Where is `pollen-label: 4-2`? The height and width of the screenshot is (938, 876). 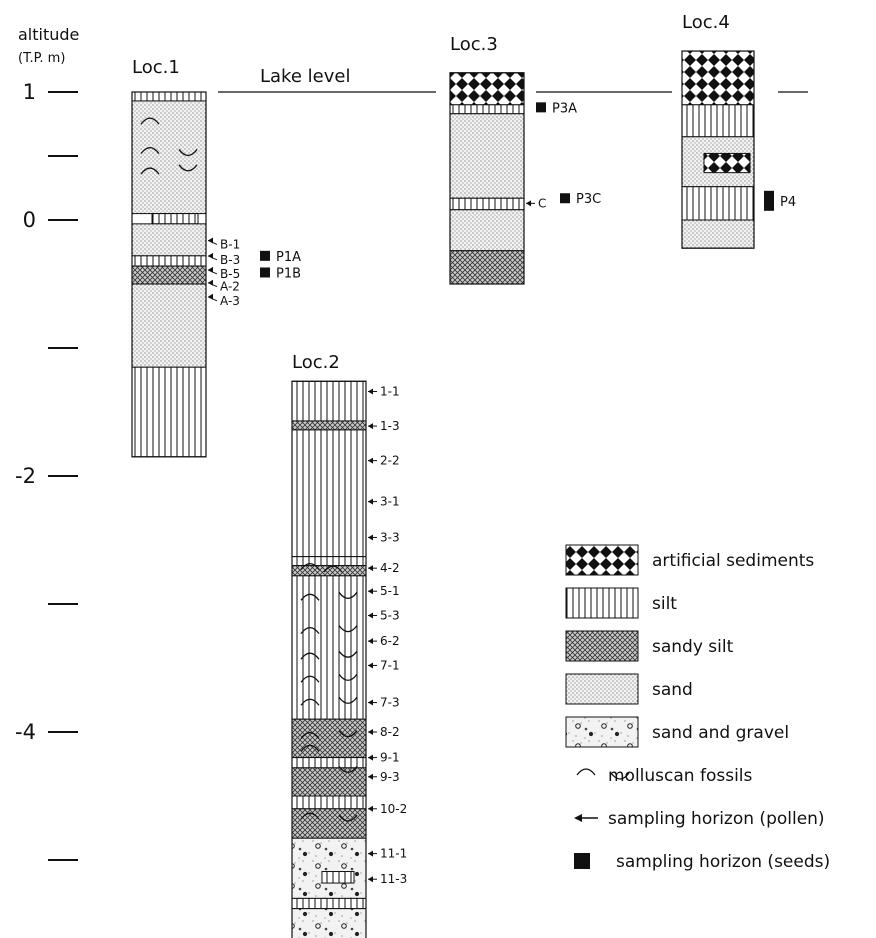
pollen-label: 4-2 is located at coordinates (390, 568).